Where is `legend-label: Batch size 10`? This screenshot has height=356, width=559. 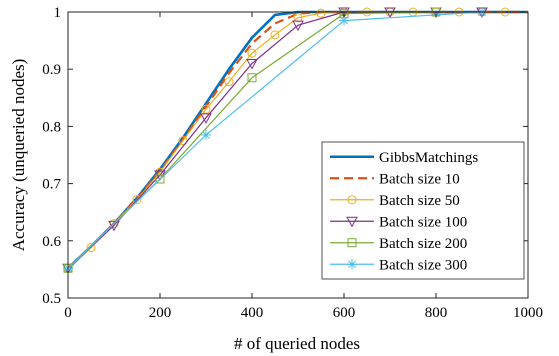 legend-label: Batch size 10 is located at coordinates (419, 179).